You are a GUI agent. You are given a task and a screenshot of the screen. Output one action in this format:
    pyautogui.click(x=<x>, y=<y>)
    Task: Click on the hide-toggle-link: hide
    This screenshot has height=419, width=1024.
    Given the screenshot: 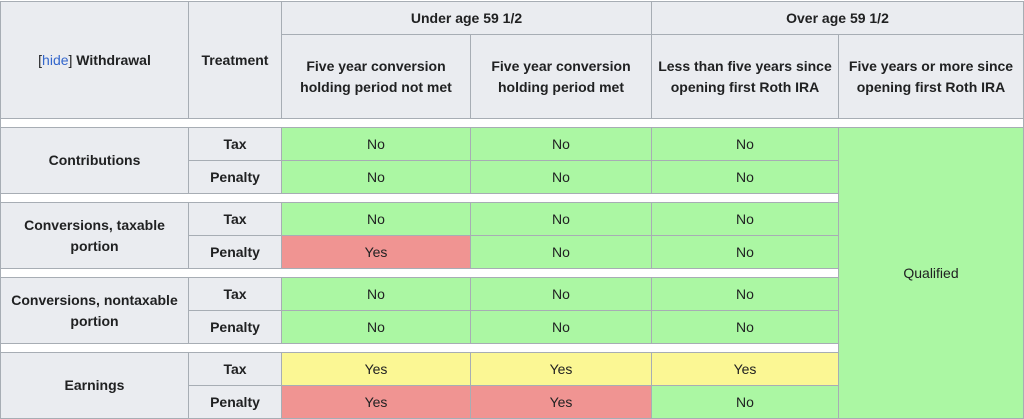 What is the action you would take?
    pyautogui.click(x=55, y=59)
    